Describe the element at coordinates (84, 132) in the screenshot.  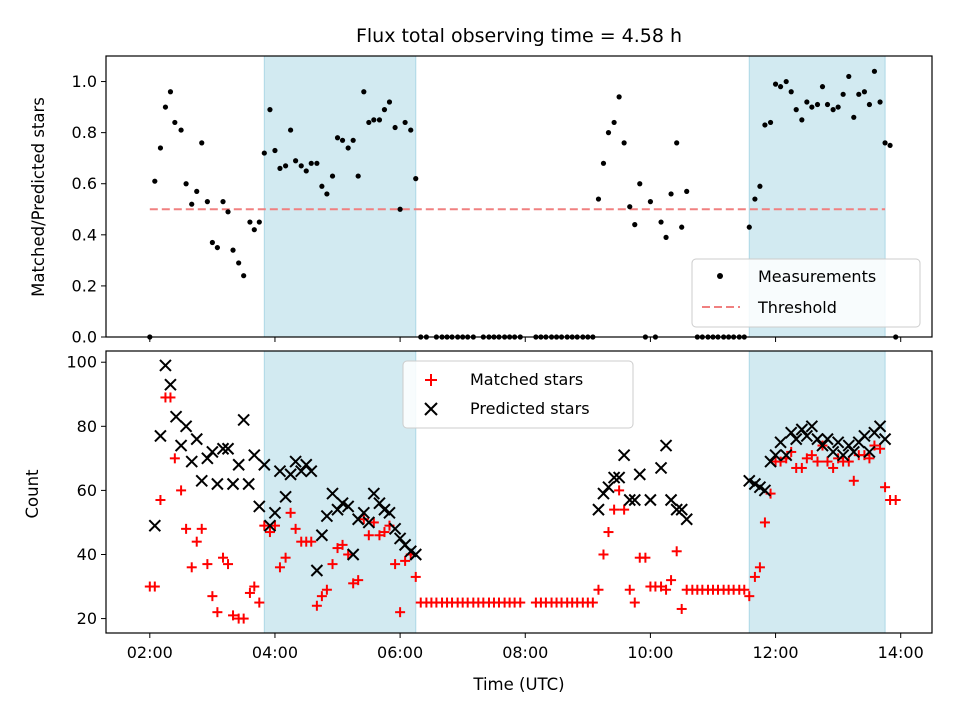
I see `y-tick-label: 0.8` at that location.